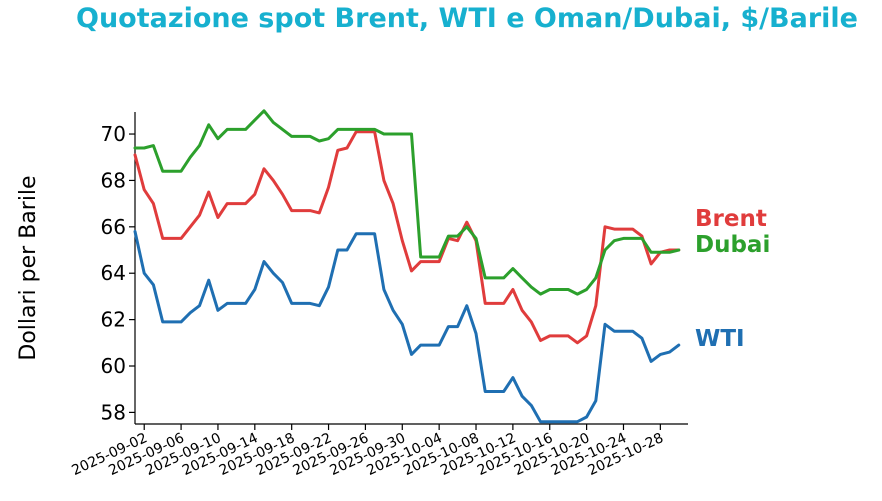 Image resolution: width=882 pixels, height=501 pixels. Describe the element at coordinates (113, 227) in the screenshot. I see `y-tick-label: 66` at that location.